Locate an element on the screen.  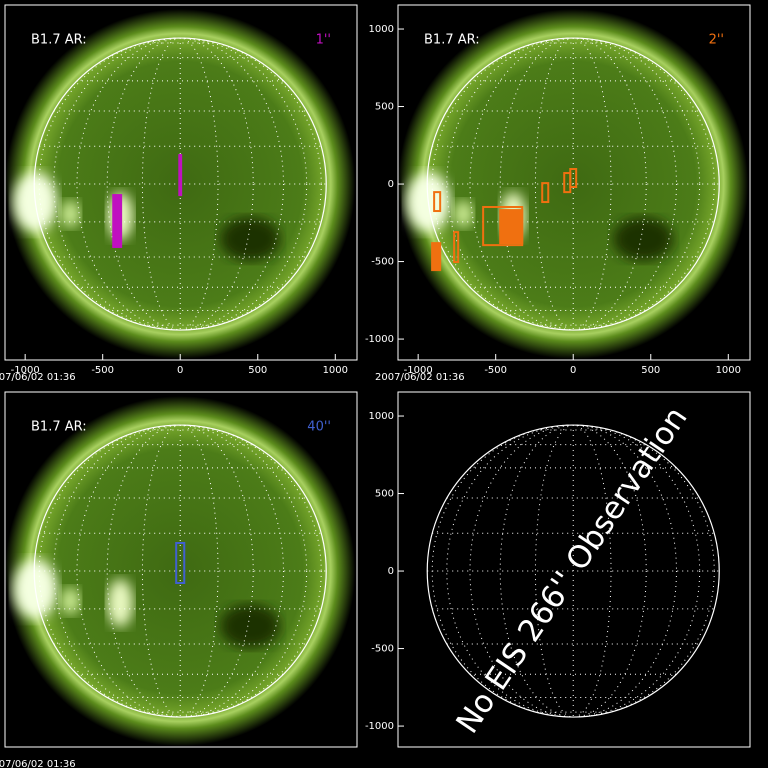
annotation: No EIS 266'' Observation is located at coordinates (571, 570).